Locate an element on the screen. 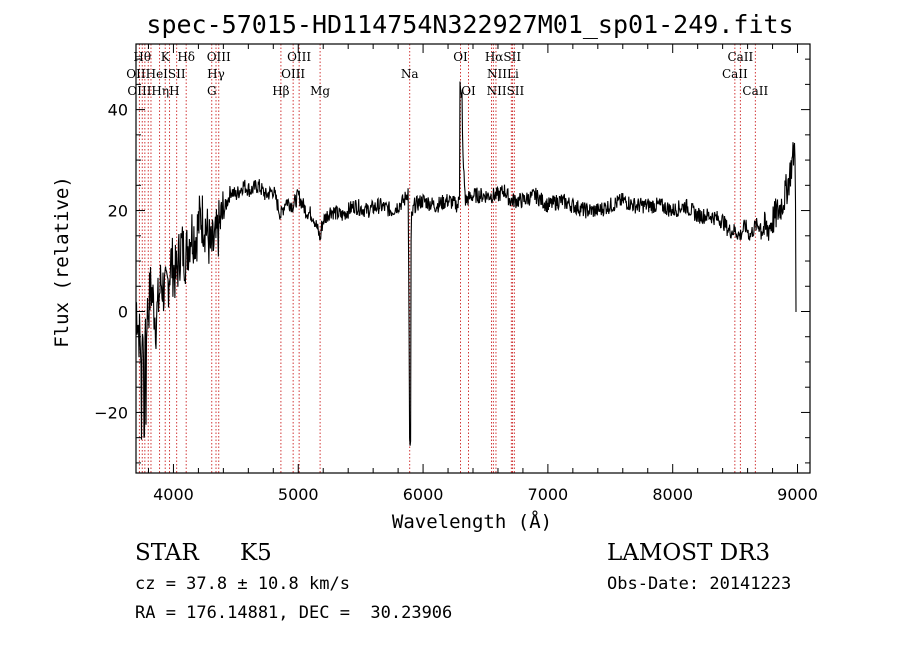 The height and width of the screenshot is (649, 900). object-class: STAR is located at coordinates (167, 553).